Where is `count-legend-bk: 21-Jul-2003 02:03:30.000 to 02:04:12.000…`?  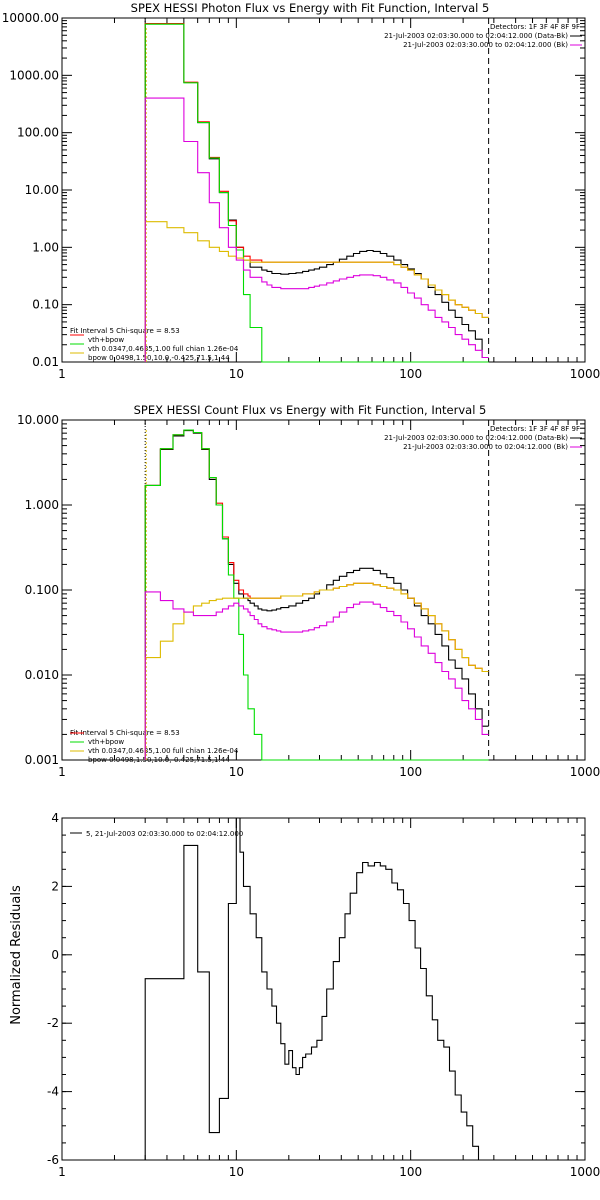
count-legend-bk: 21-Jul-2003 02:03:30.000 to 02:04:12.000… is located at coordinates (485, 447).